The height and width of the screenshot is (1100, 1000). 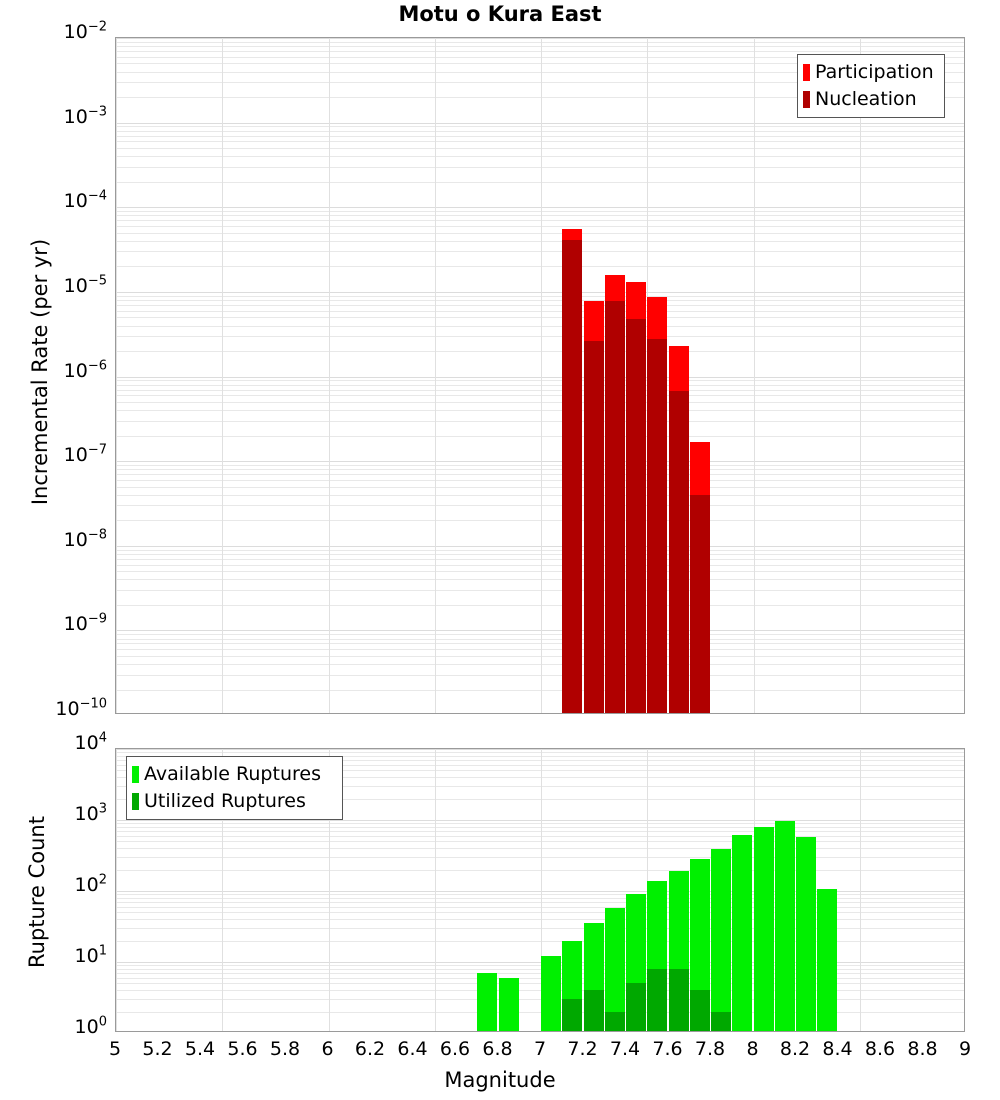 I want to click on x-tick-label: 9, so click(x=965, y=1049).